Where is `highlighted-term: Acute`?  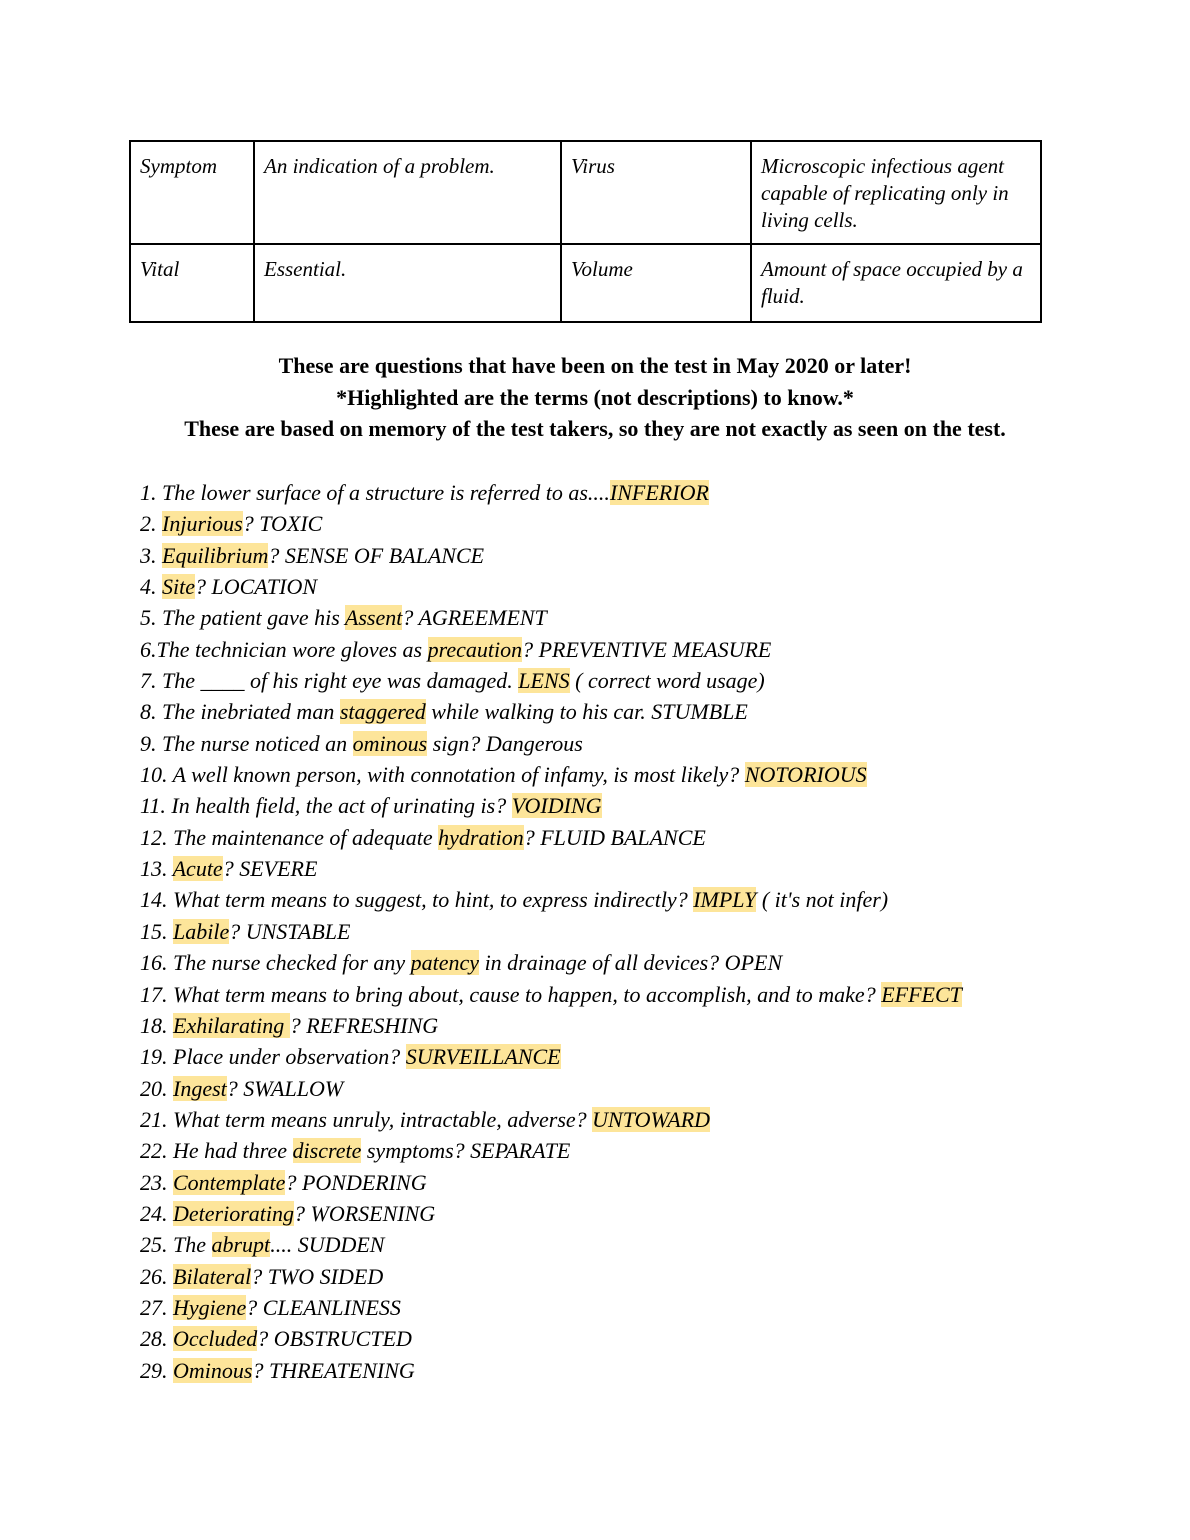
highlighted-term: Acute is located at coordinates (197, 869).